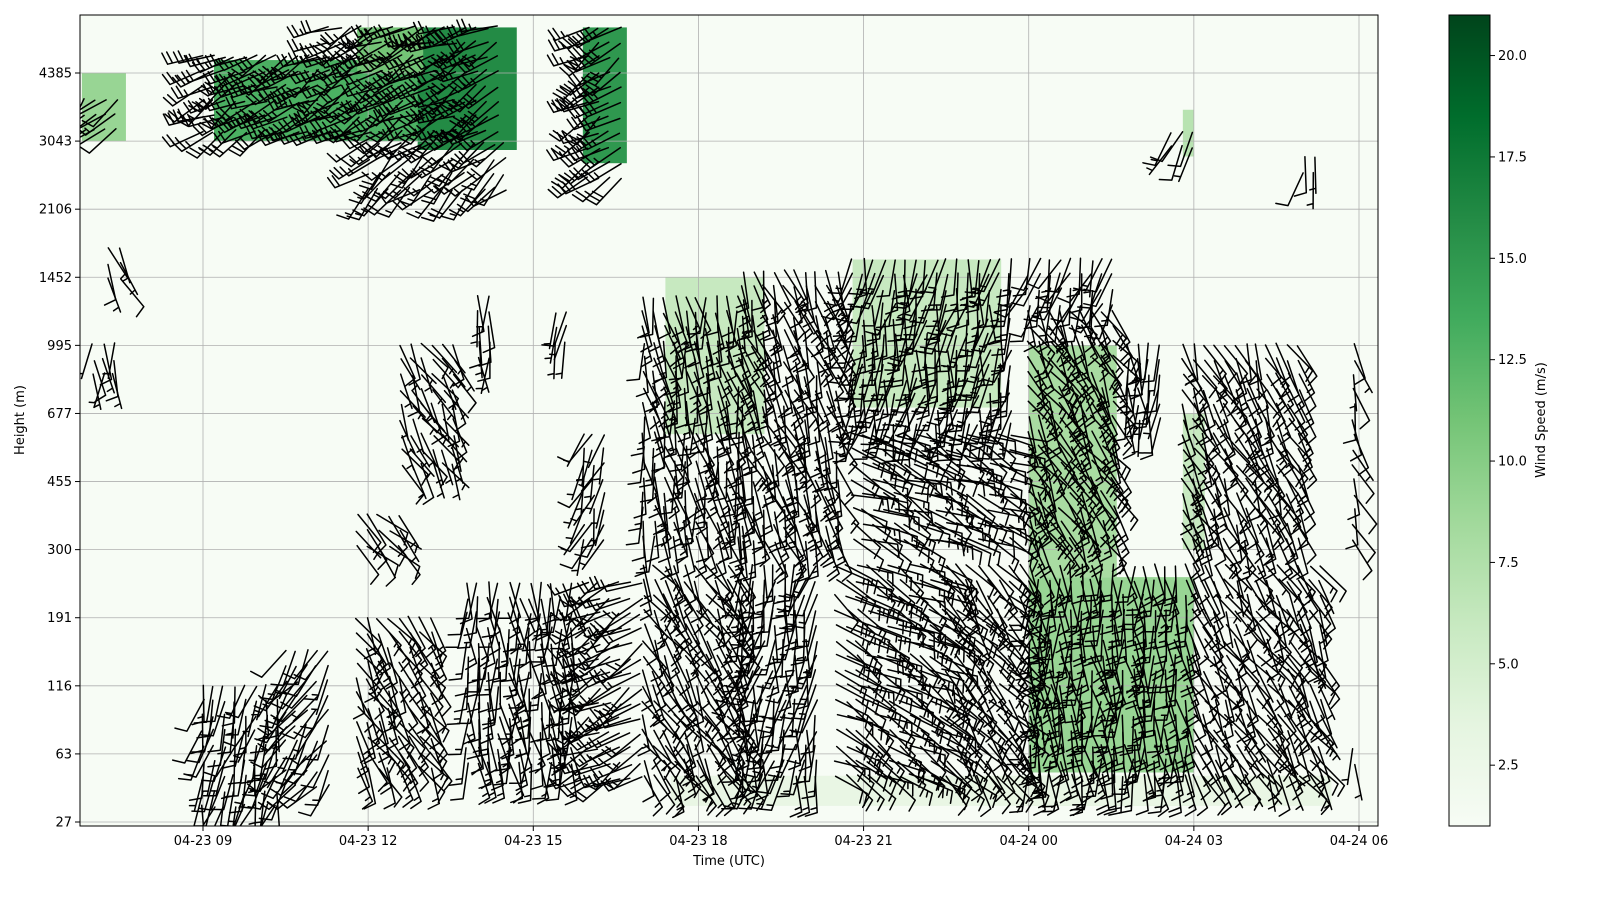 The image size is (1600, 900). What do you see at coordinates (55, 142) in the screenshot?
I see `y-tick-label: 3043` at bounding box center [55, 142].